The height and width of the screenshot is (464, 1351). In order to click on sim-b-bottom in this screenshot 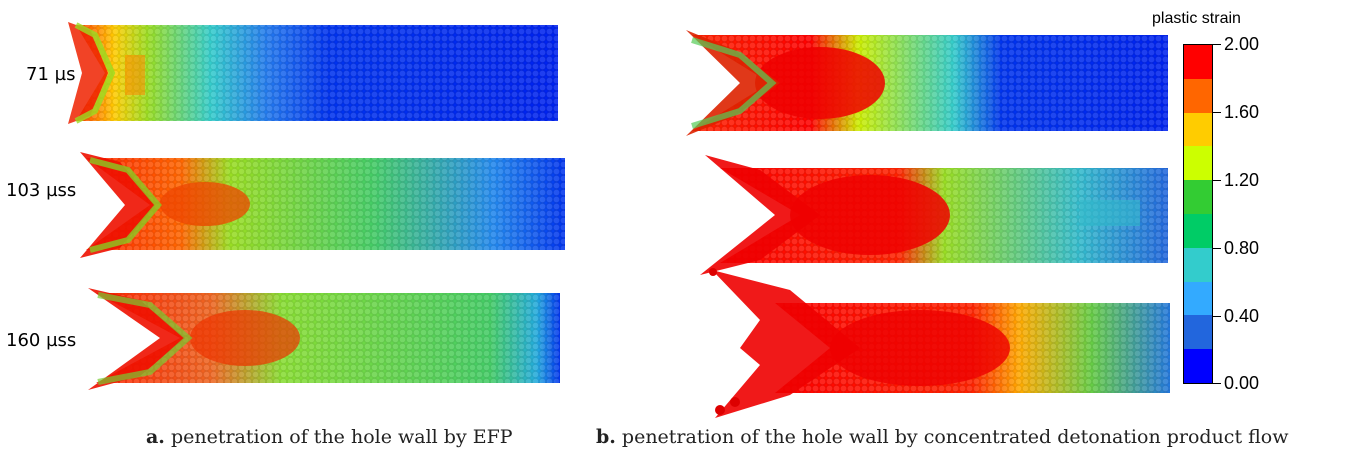, I will do `click(939, 343)`.